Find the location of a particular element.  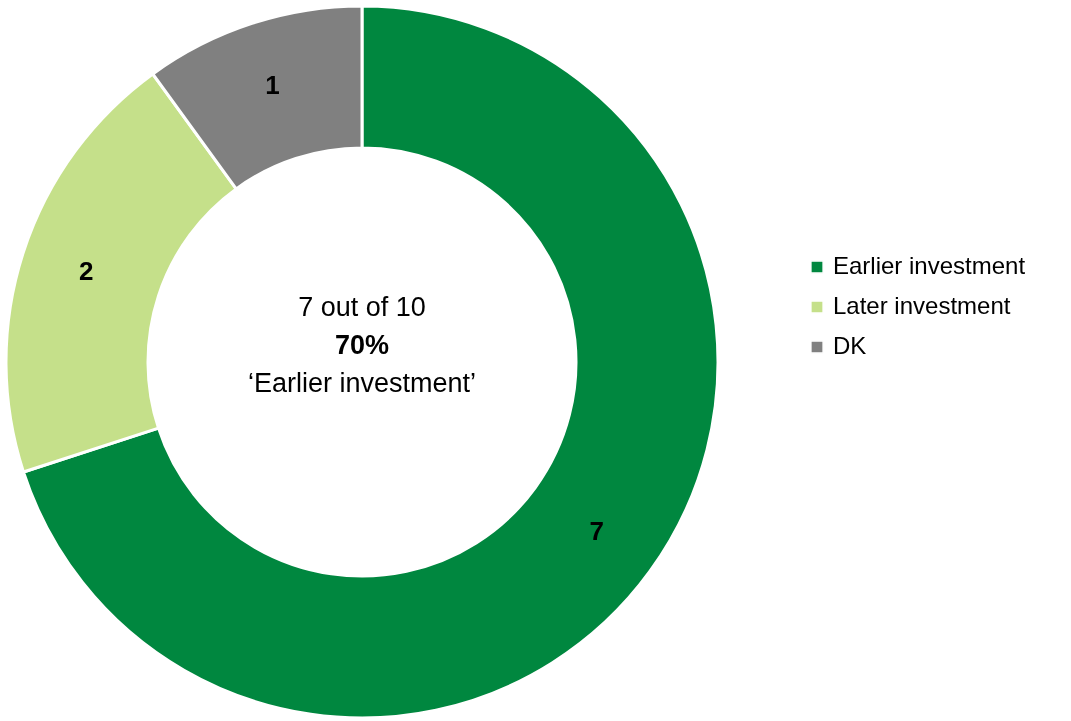

legend-label: DK is located at coordinates (850, 345).